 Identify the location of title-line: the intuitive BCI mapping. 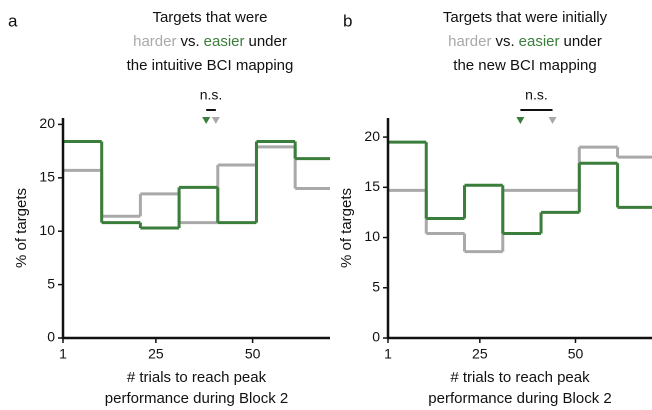
(210, 65).